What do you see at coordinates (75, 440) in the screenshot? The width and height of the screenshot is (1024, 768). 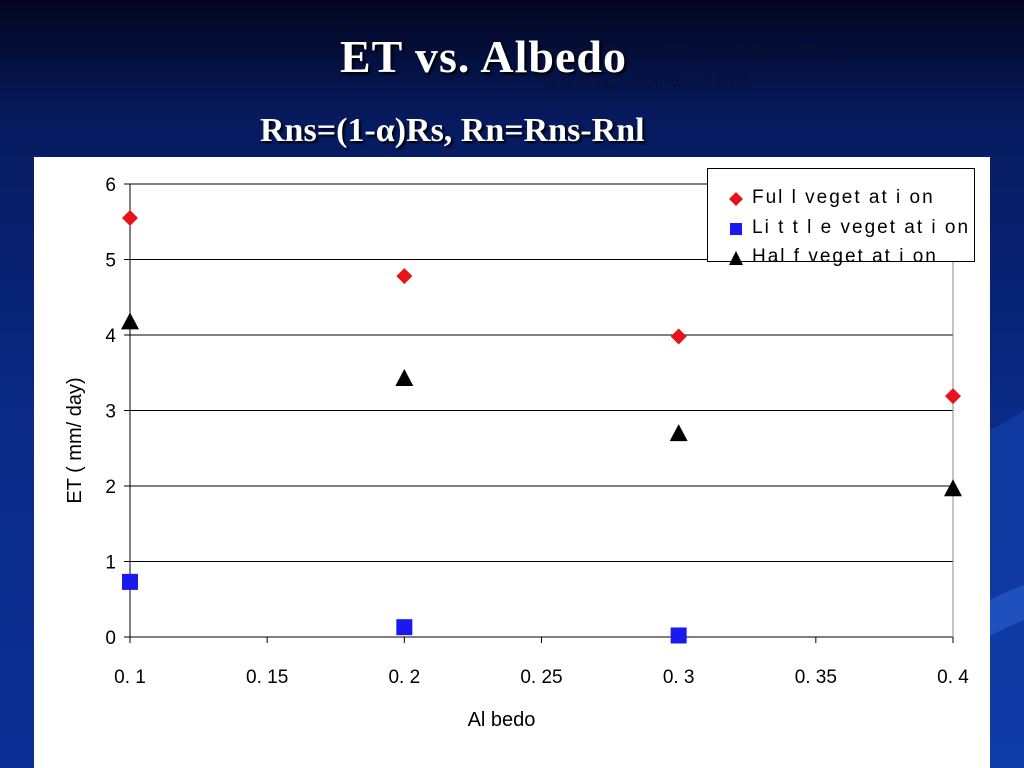 I see `y-axis-label: ET ( mm/ day)` at bounding box center [75, 440].